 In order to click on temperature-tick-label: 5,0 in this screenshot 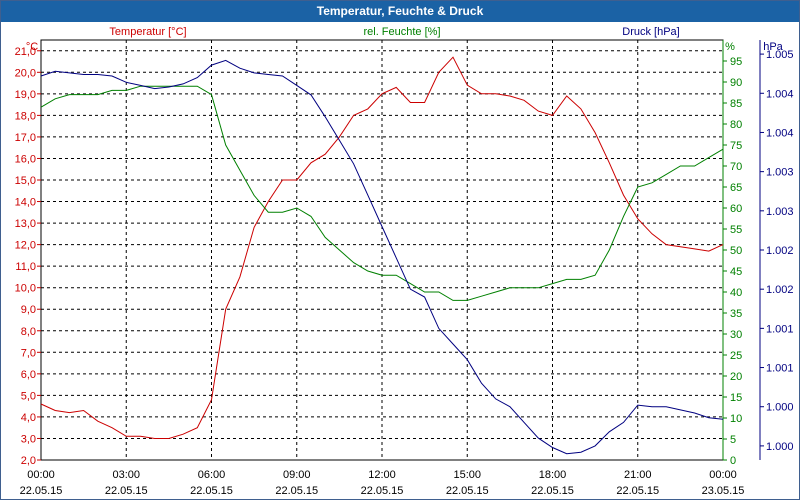, I will do `click(28, 396)`.